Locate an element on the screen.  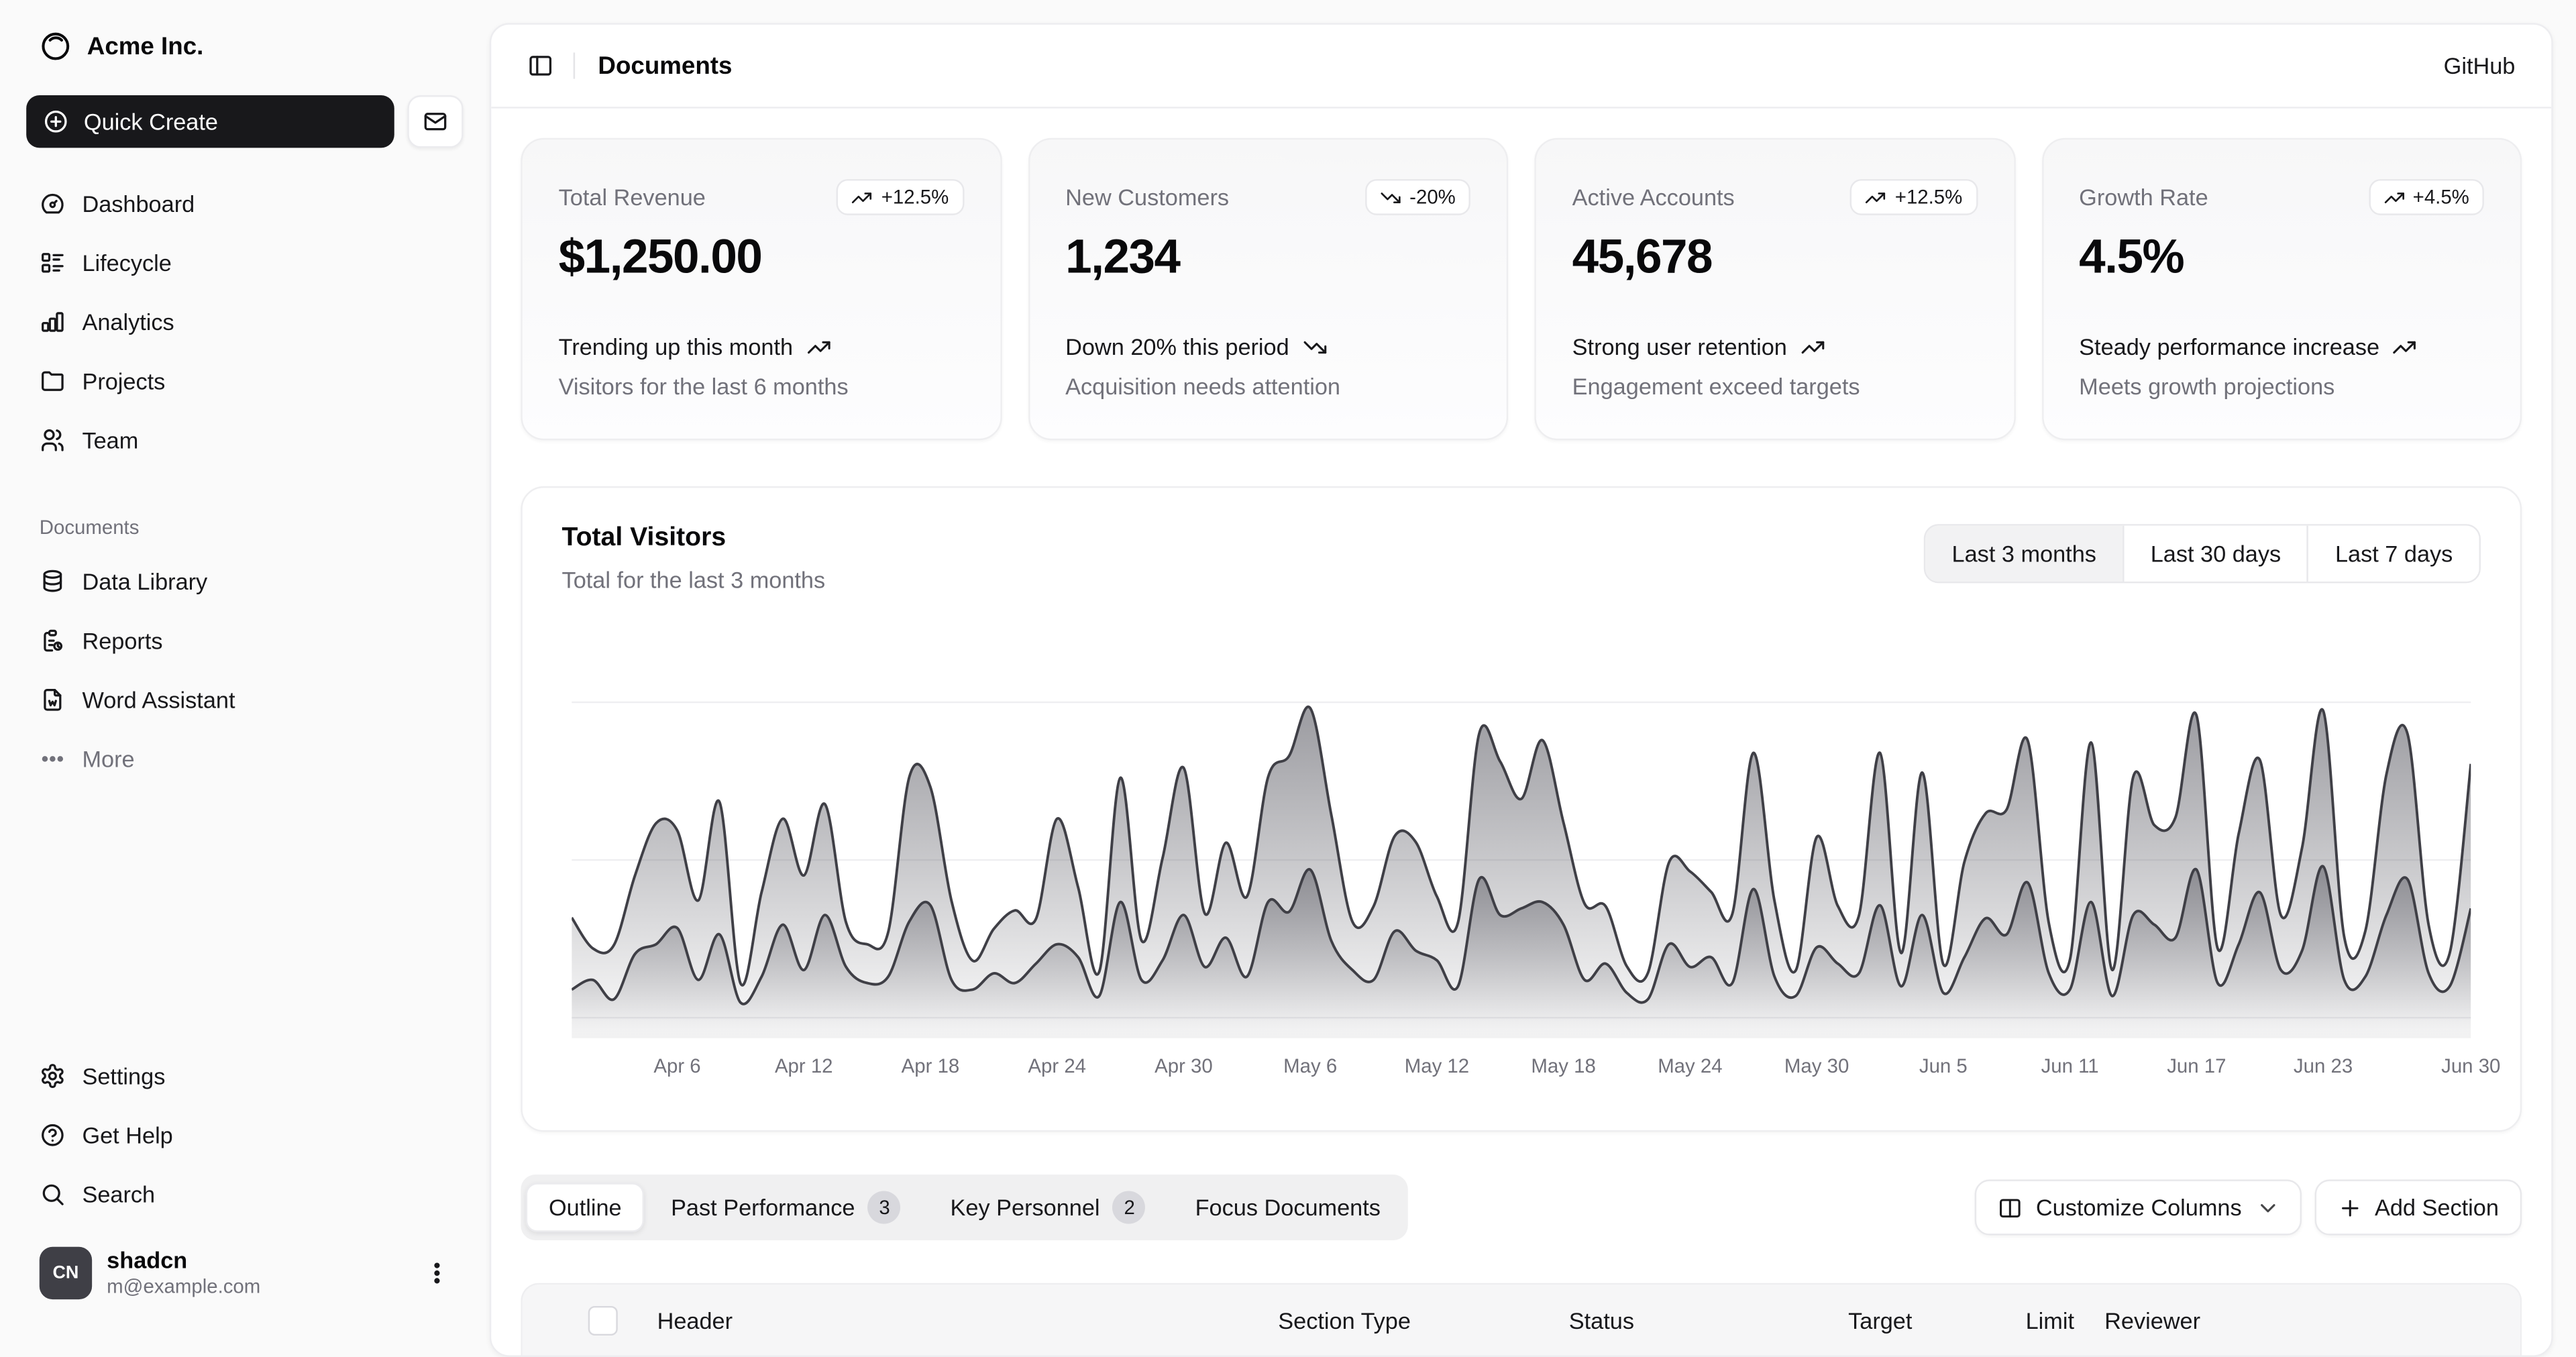
column-section-type: Section Type is located at coordinates (1344, 1320).